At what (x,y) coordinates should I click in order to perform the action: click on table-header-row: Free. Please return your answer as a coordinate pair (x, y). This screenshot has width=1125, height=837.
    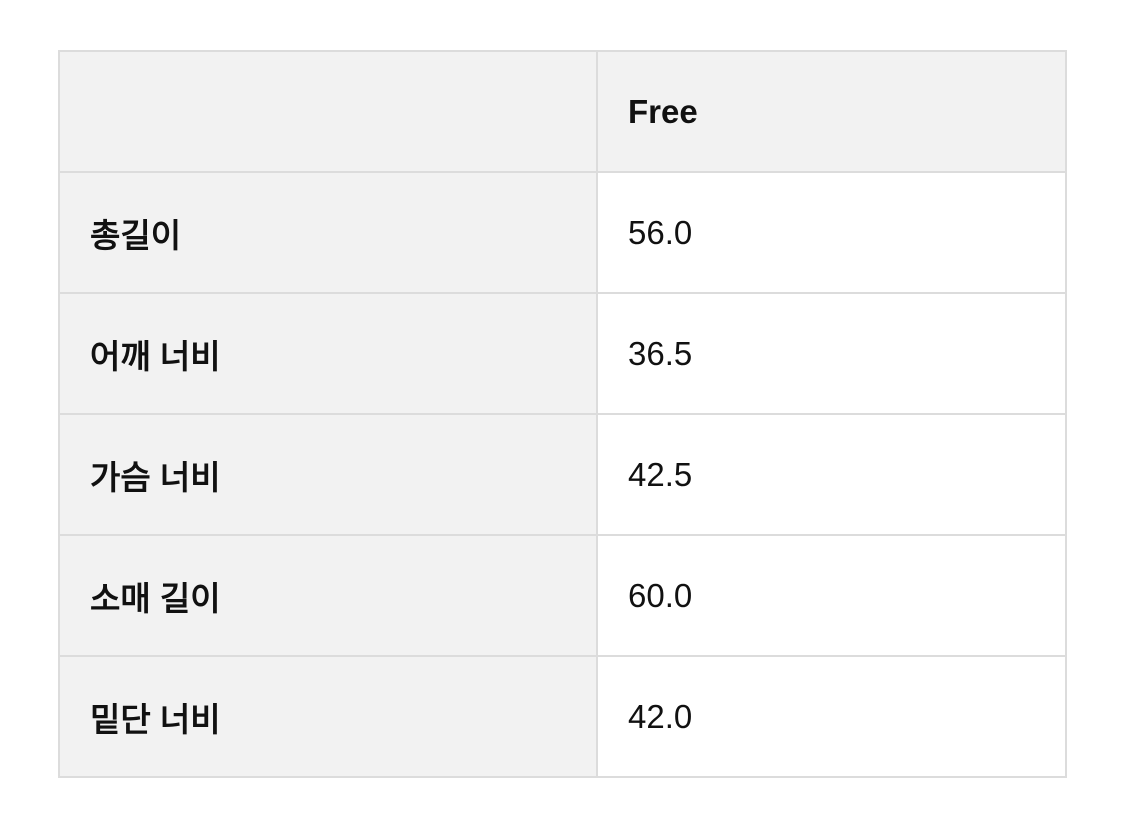
    Looking at the image, I should click on (562, 111).